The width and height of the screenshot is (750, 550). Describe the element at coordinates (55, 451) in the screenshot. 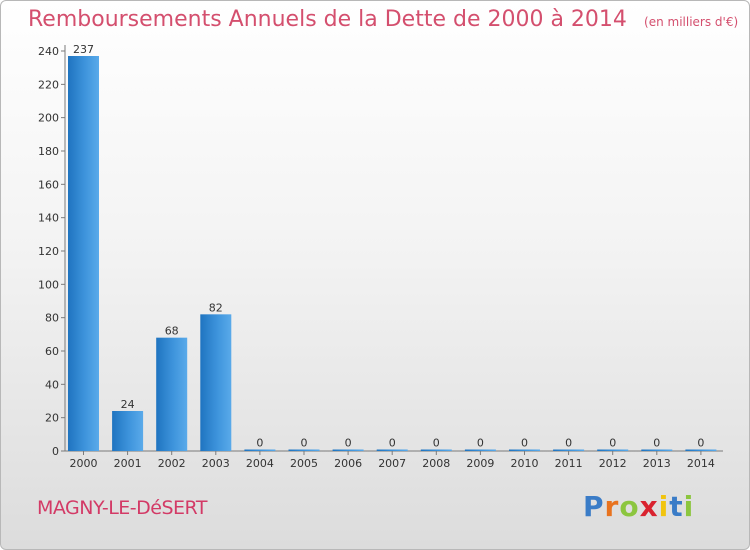

I see `y-tick-label: 0` at that location.